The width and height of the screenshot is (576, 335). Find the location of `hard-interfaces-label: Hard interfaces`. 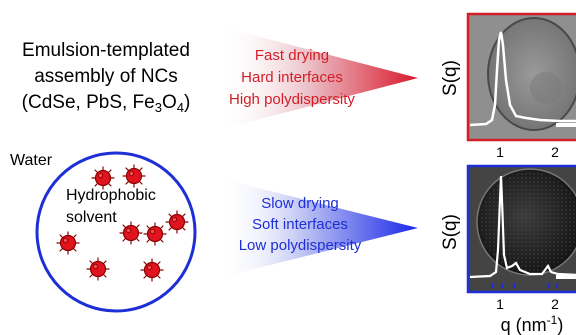

hard-interfaces-label: Hard interfaces is located at coordinates (292, 77).